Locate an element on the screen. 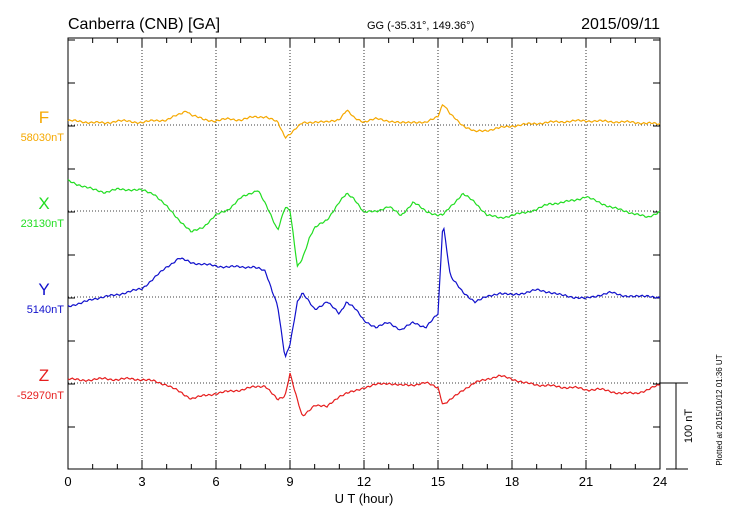 The width and height of the screenshot is (730, 520). x-tick-label: 3 is located at coordinates (141, 481).